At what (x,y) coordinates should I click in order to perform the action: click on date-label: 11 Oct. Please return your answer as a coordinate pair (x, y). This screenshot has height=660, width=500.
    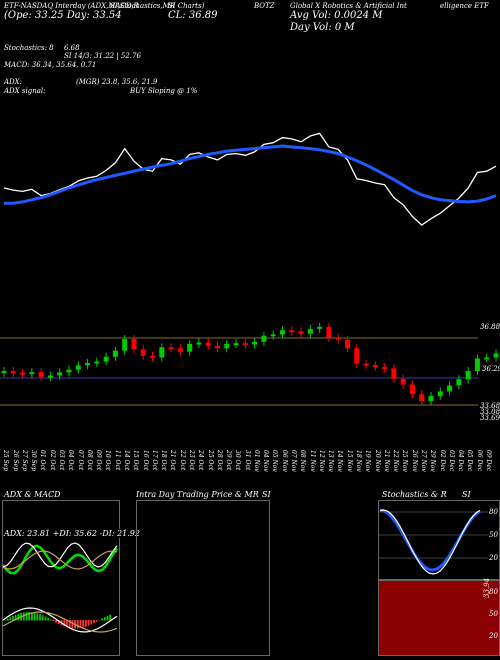
    Looking at the image, I should click on (117, 460).